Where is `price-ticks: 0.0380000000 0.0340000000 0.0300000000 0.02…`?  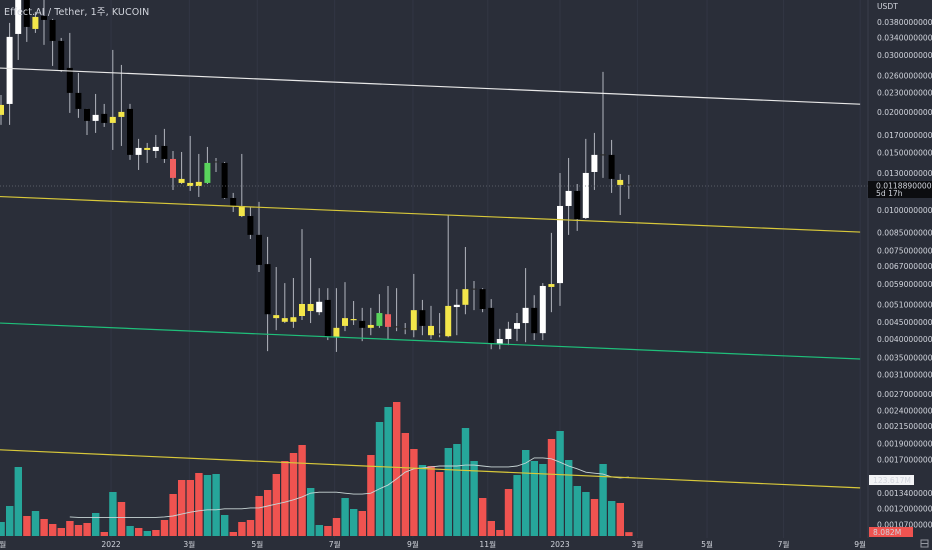
price-ticks: 0.0380000000 0.0340000000 0.0300000000 0.02… is located at coordinates (904, 274).